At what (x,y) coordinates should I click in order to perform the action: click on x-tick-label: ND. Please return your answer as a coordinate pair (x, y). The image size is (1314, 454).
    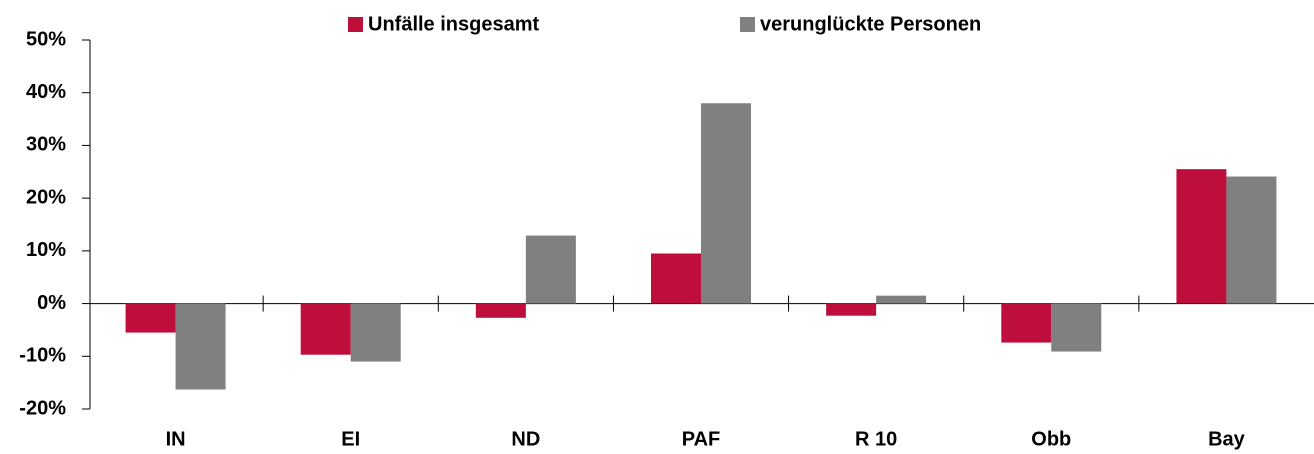
    Looking at the image, I should click on (525, 439).